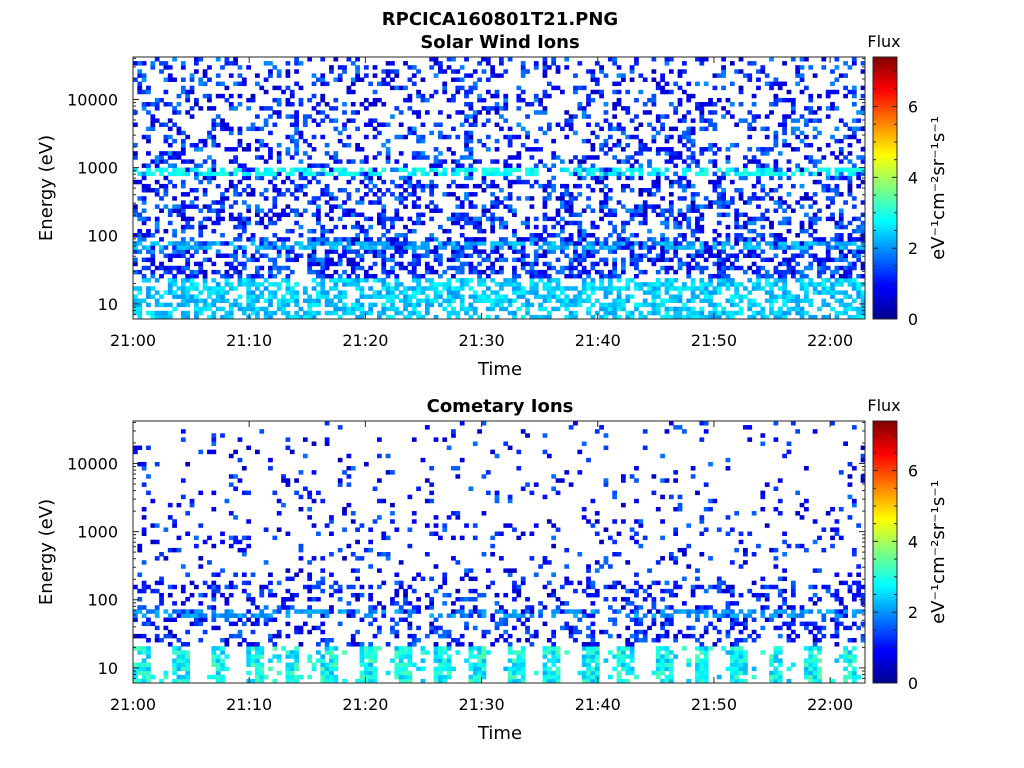 The height and width of the screenshot is (768, 1024). Describe the element at coordinates (249, 340) in the screenshot. I see `x-tick-label: 21:10` at that location.